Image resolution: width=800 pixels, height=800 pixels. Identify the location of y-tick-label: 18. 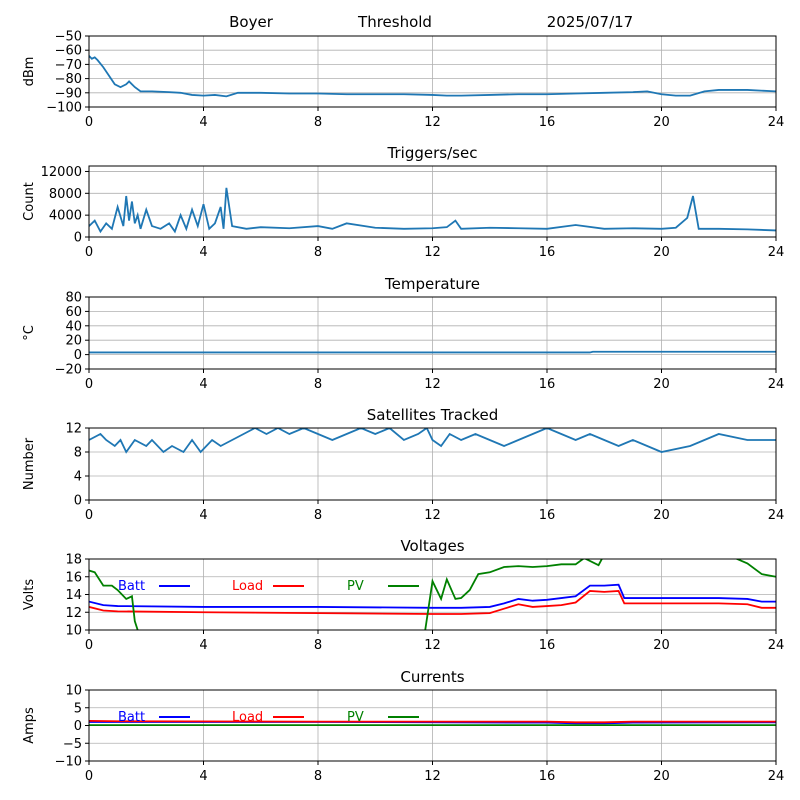
(73, 560).